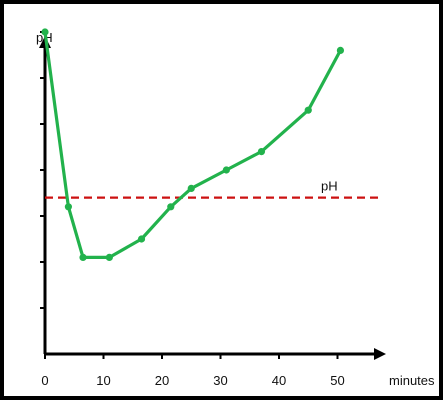 This screenshot has height=400, width=443. I want to click on reference-line-label: pH, so click(329, 186).